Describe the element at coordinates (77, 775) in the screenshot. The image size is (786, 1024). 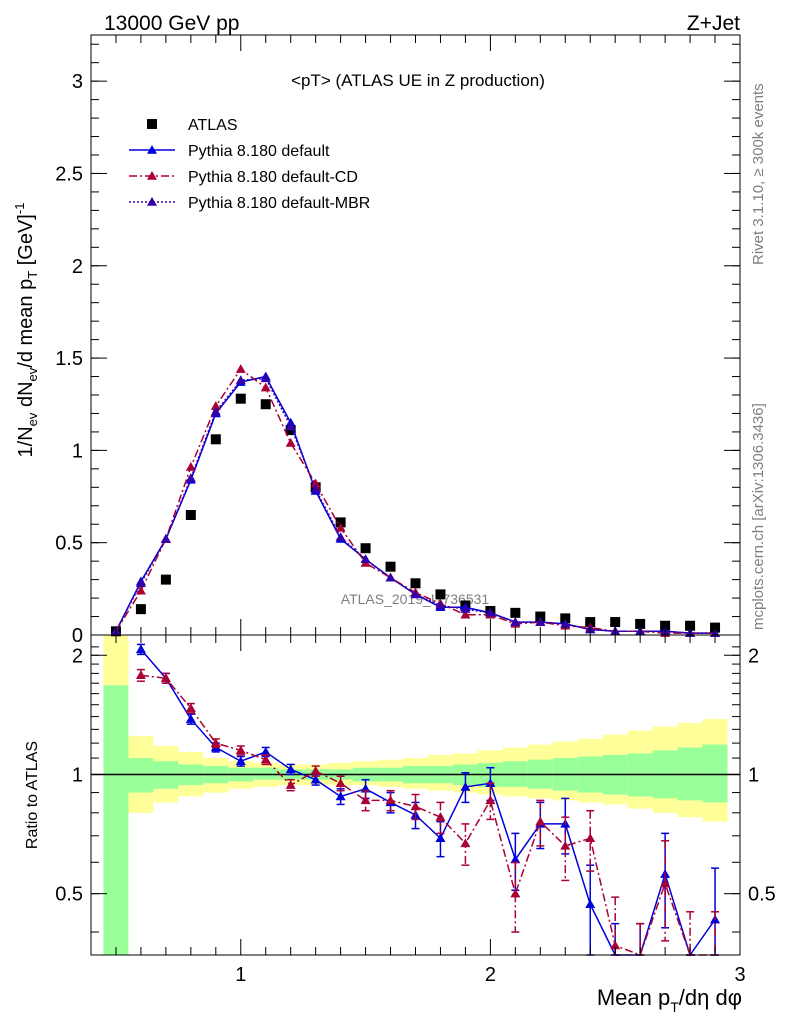
I see `ratio-y-tick-label: 1` at that location.